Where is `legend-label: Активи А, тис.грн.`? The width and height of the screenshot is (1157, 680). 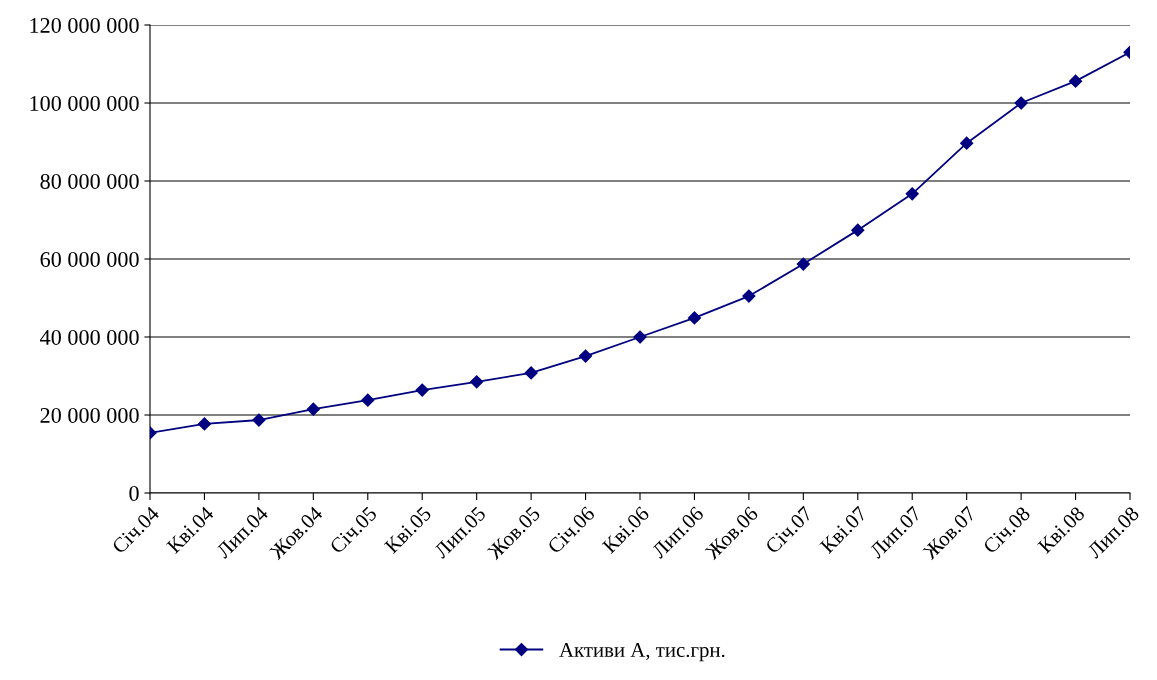
legend-label: Активи А, тис.грн. is located at coordinates (642, 652).